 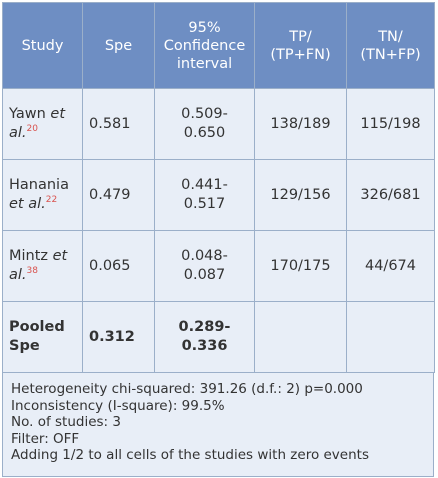 I want to click on reference-number: 38, so click(x=32, y=271).